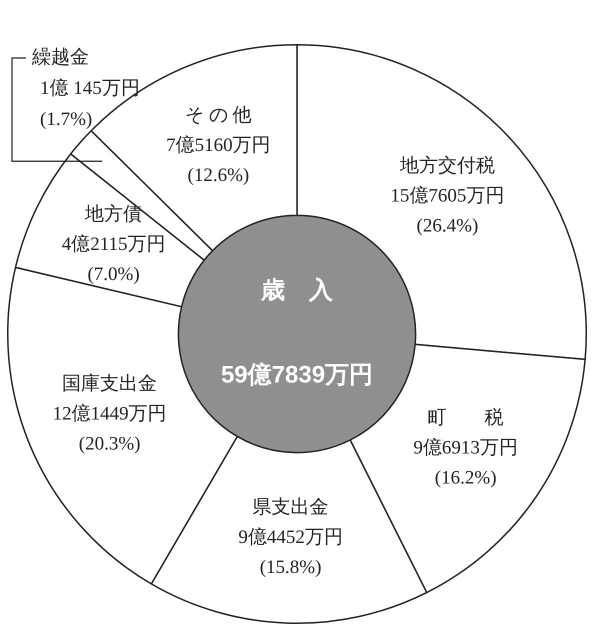 The image size is (596, 628). What do you see at coordinates (290, 537) in the screenshot?
I see `text: 9億4452万円` at bounding box center [290, 537].